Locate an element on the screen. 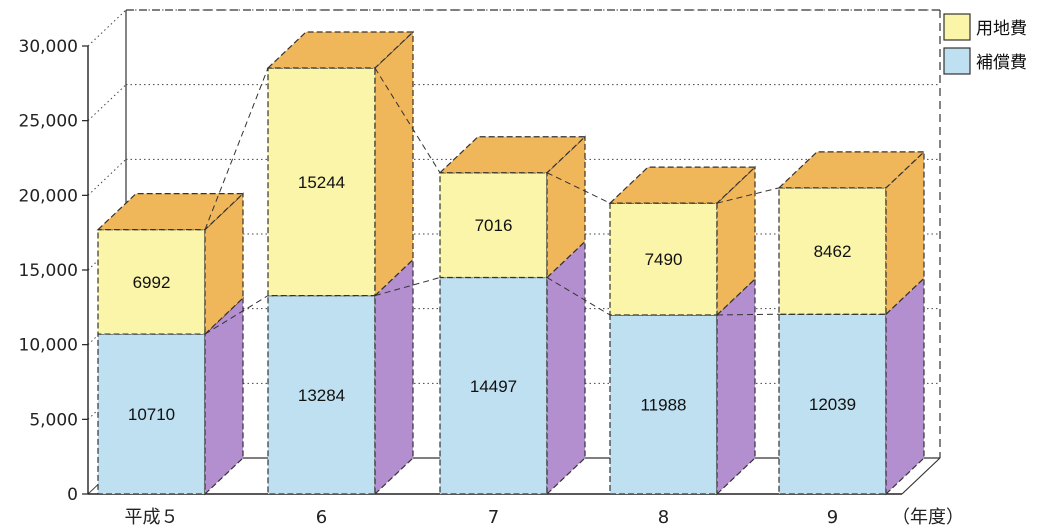  y-tick-label: 30,000 is located at coordinates (48, 47).